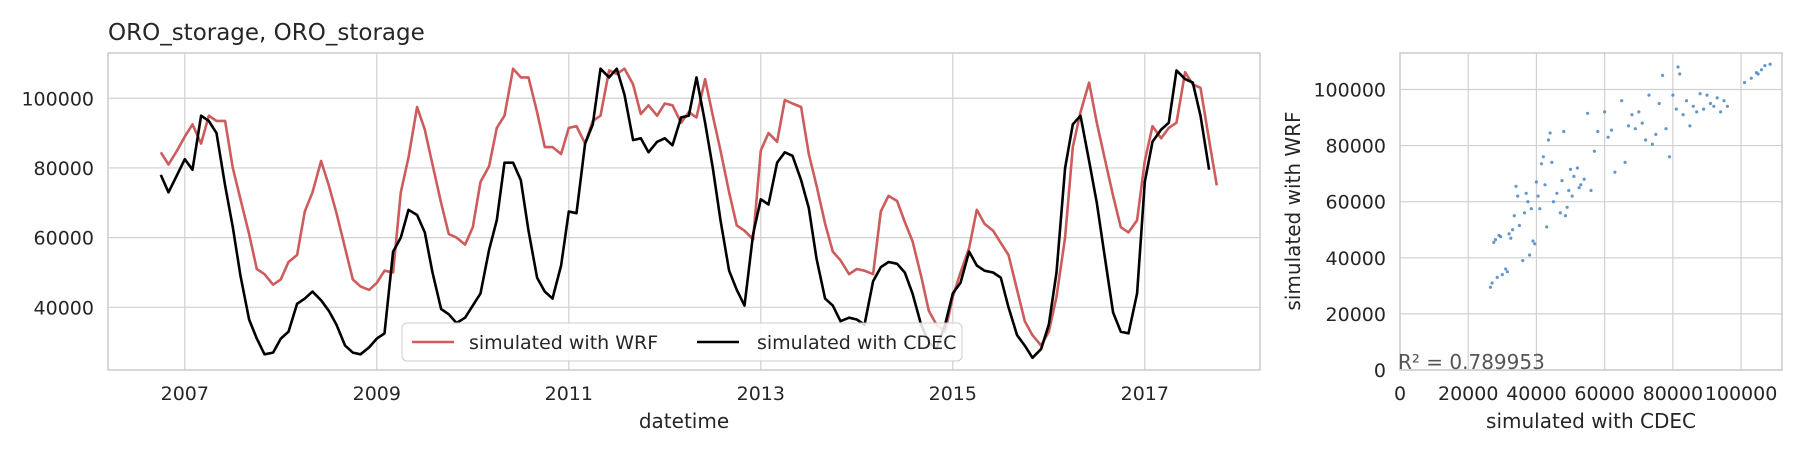  Describe the element at coordinates (1293, 210) in the screenshot. I see `scatter-y-axis-label: simulated with WRF` at that location.